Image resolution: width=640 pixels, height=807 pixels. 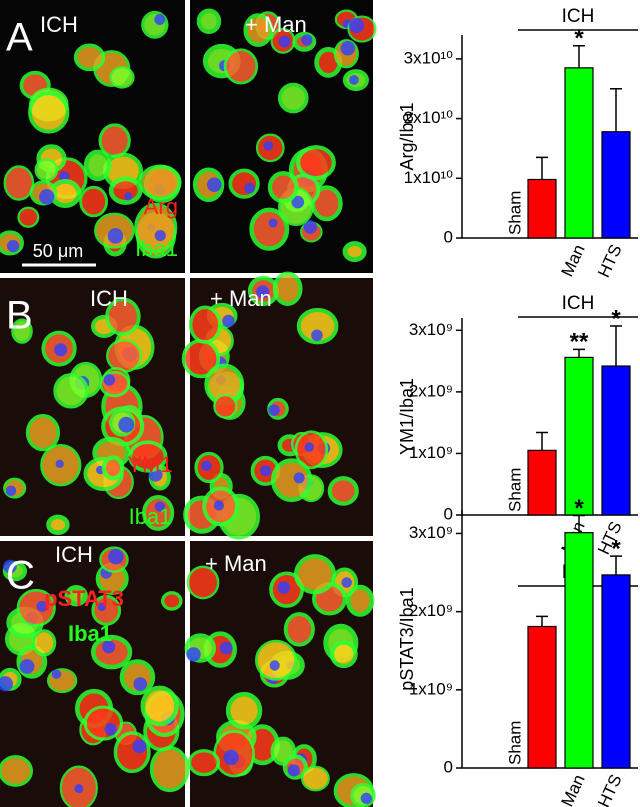 What do you see at coordinates (572, 261) in the screenshot?
I see `category-label: Man` at bounding box center [572, 261].